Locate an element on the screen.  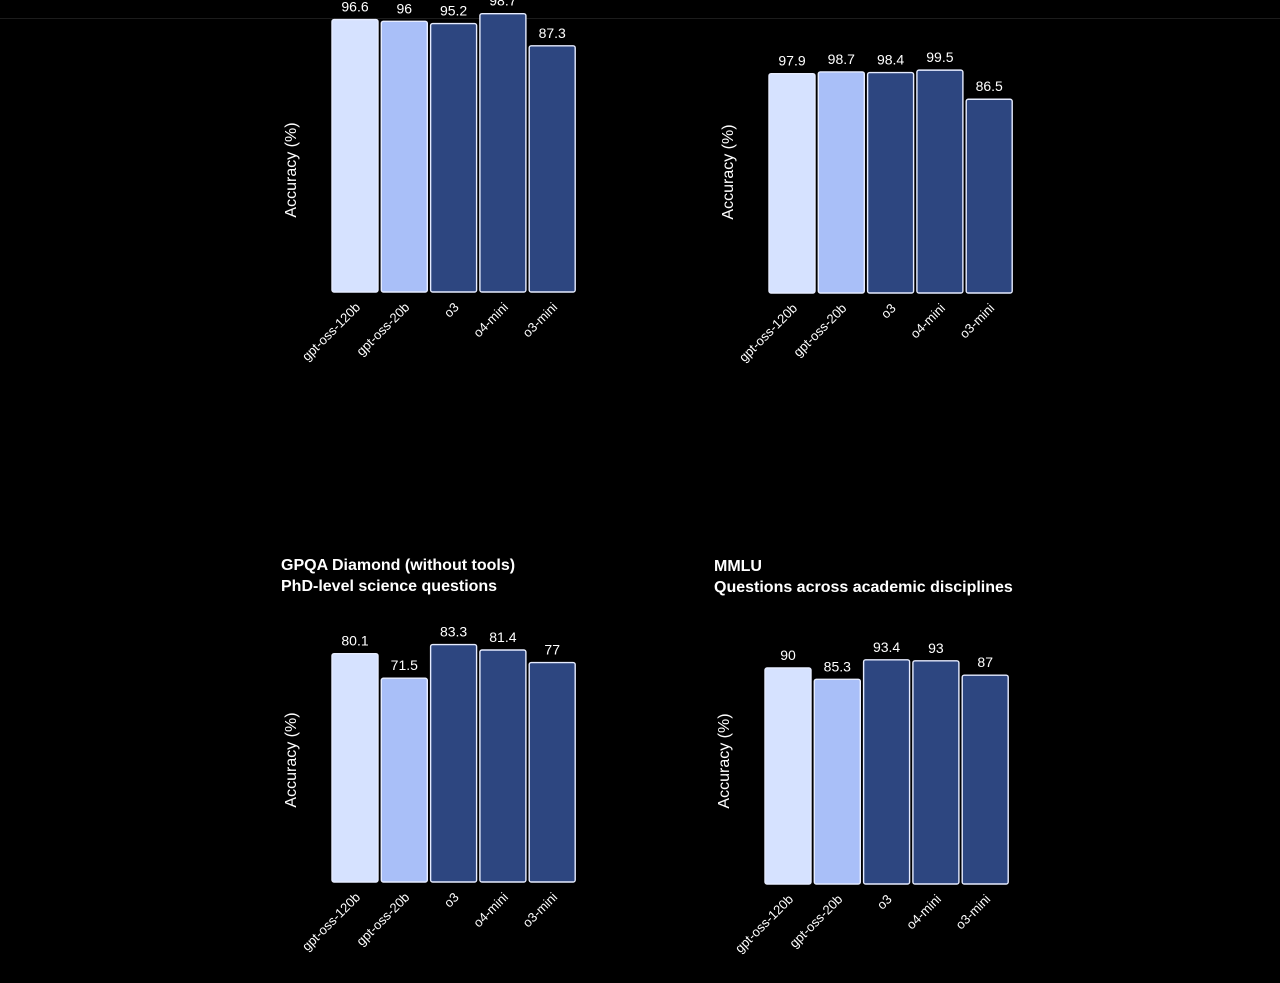
chart-title-3-main: GPQA Diamond (without tools) is located at coordinates (398, 565).